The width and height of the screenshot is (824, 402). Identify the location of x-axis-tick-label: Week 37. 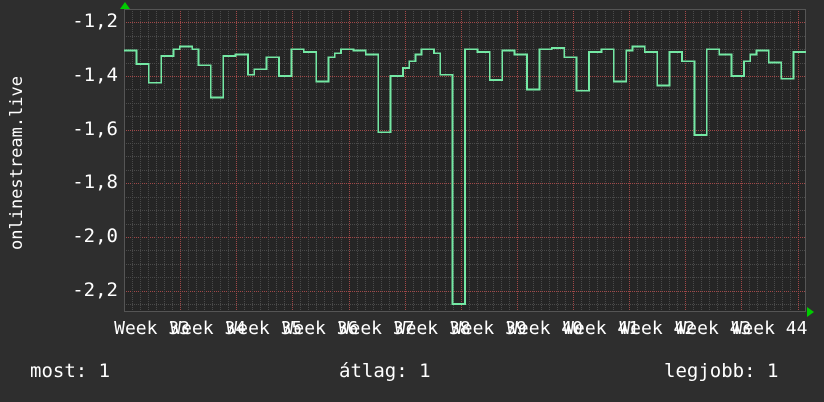
(376, 328).